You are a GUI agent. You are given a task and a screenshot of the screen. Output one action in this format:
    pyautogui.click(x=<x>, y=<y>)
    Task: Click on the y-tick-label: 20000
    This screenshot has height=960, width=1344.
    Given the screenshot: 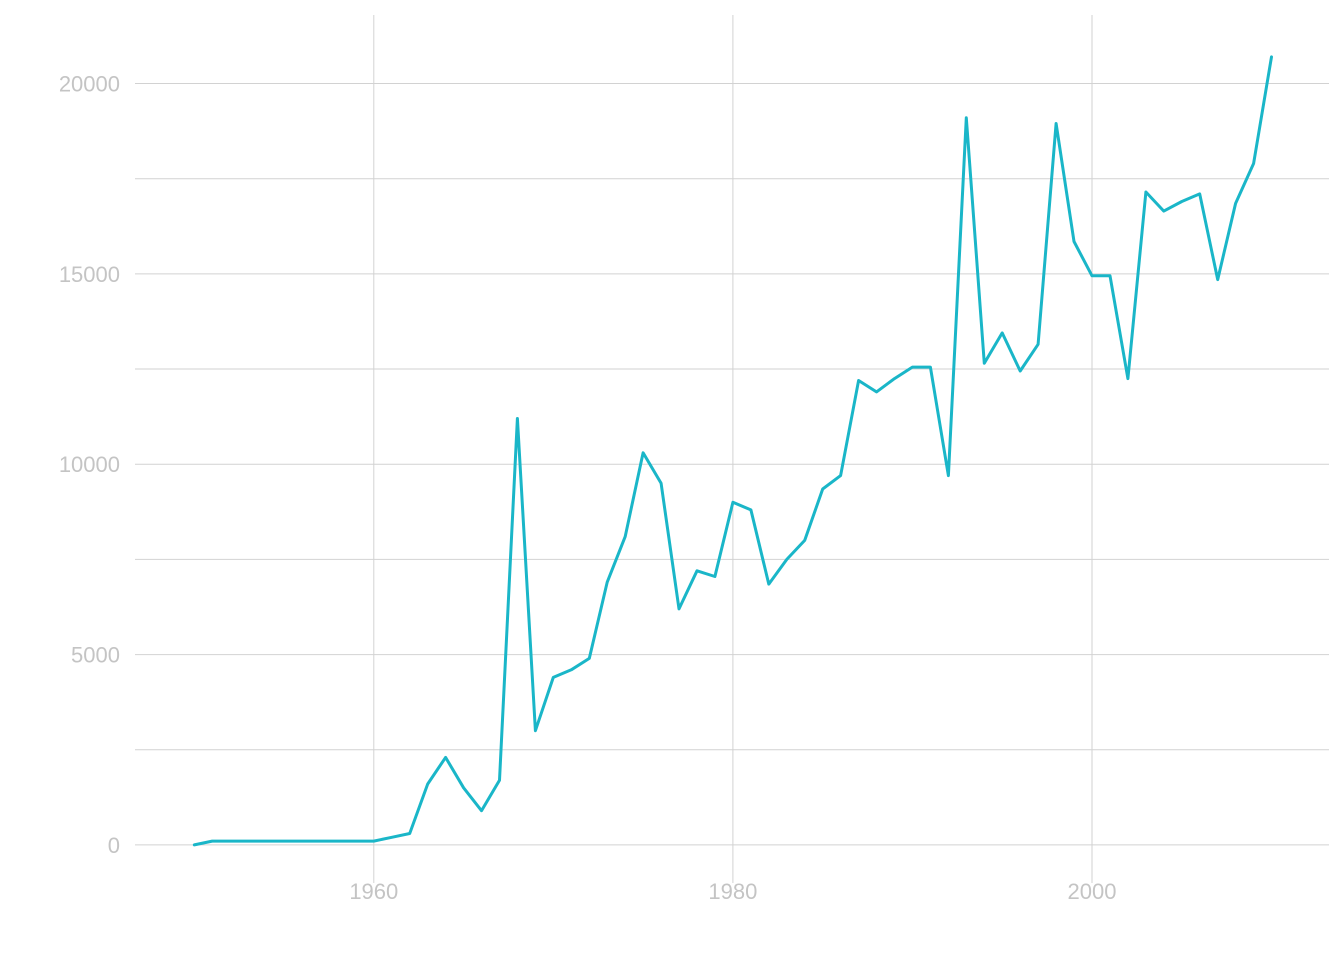 What is the action you would take?
    pyautogui.click(x=89, y=84)
    